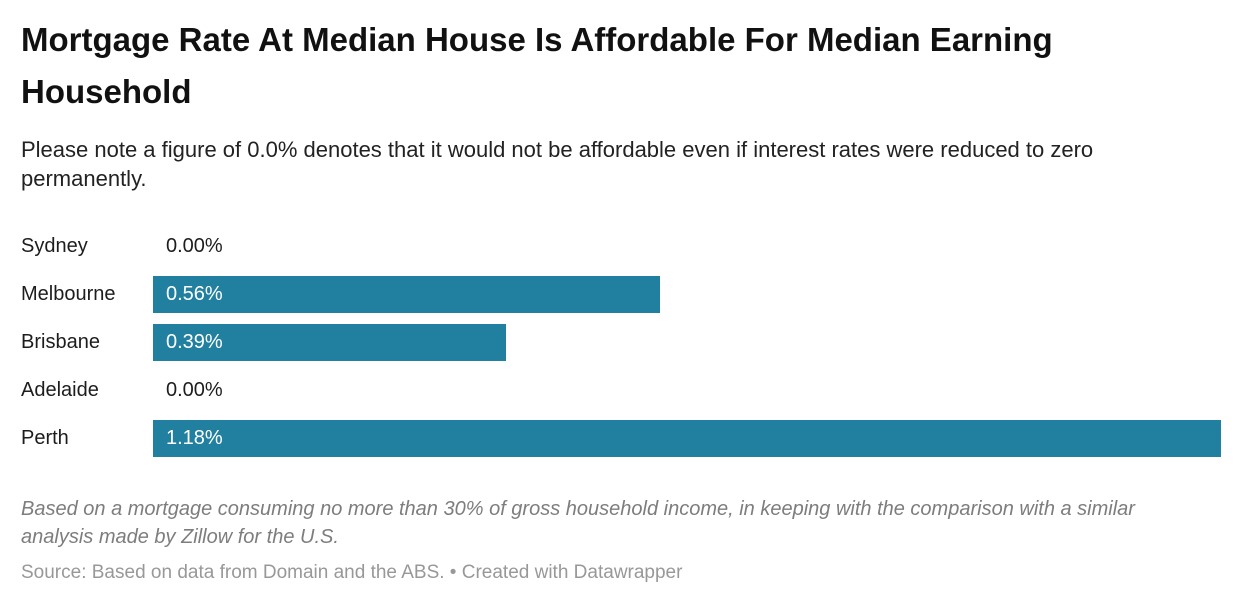 The height and width of the screenshot is (612, 1240). Describe the element at coordinates (687, 294) in the screenshot. I see `bar-track: 0.56%` at that location.